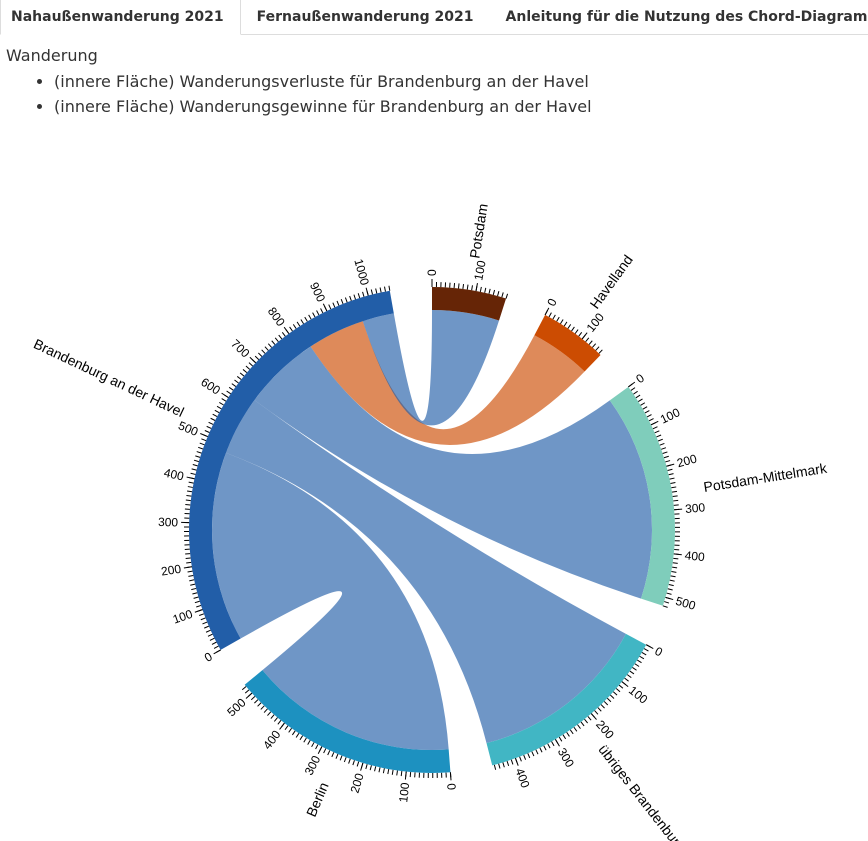 Image resolution: width=868 pixels, height=841 pixels. I want to click on tab: Nahaußenwanderung 2021, so click(120, 17).